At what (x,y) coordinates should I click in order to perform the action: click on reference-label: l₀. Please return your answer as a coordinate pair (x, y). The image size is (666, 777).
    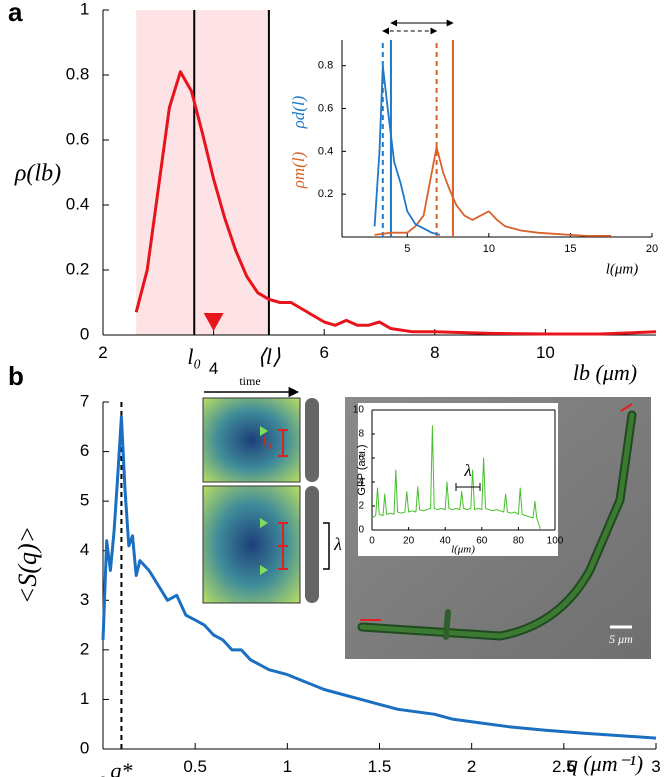
    Looking at the image, I should click on (194, 356).